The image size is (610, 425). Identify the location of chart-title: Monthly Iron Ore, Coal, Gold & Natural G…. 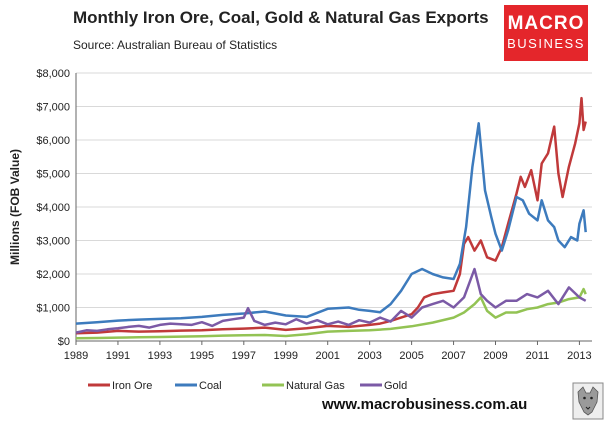
(281, 17).